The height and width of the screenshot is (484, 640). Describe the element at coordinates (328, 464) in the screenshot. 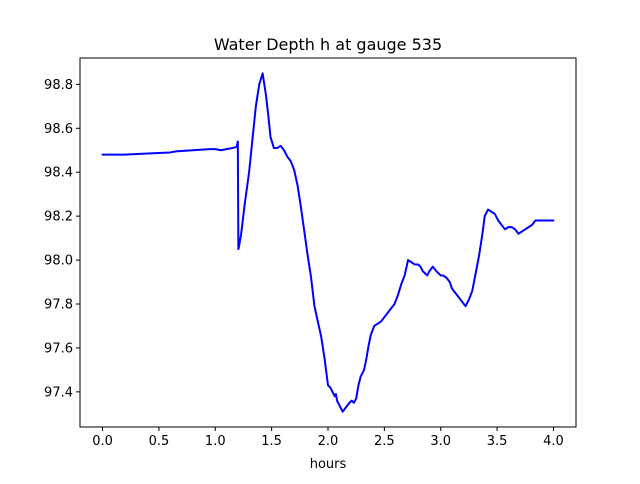

I see `x-axis-label: hours` at that location.